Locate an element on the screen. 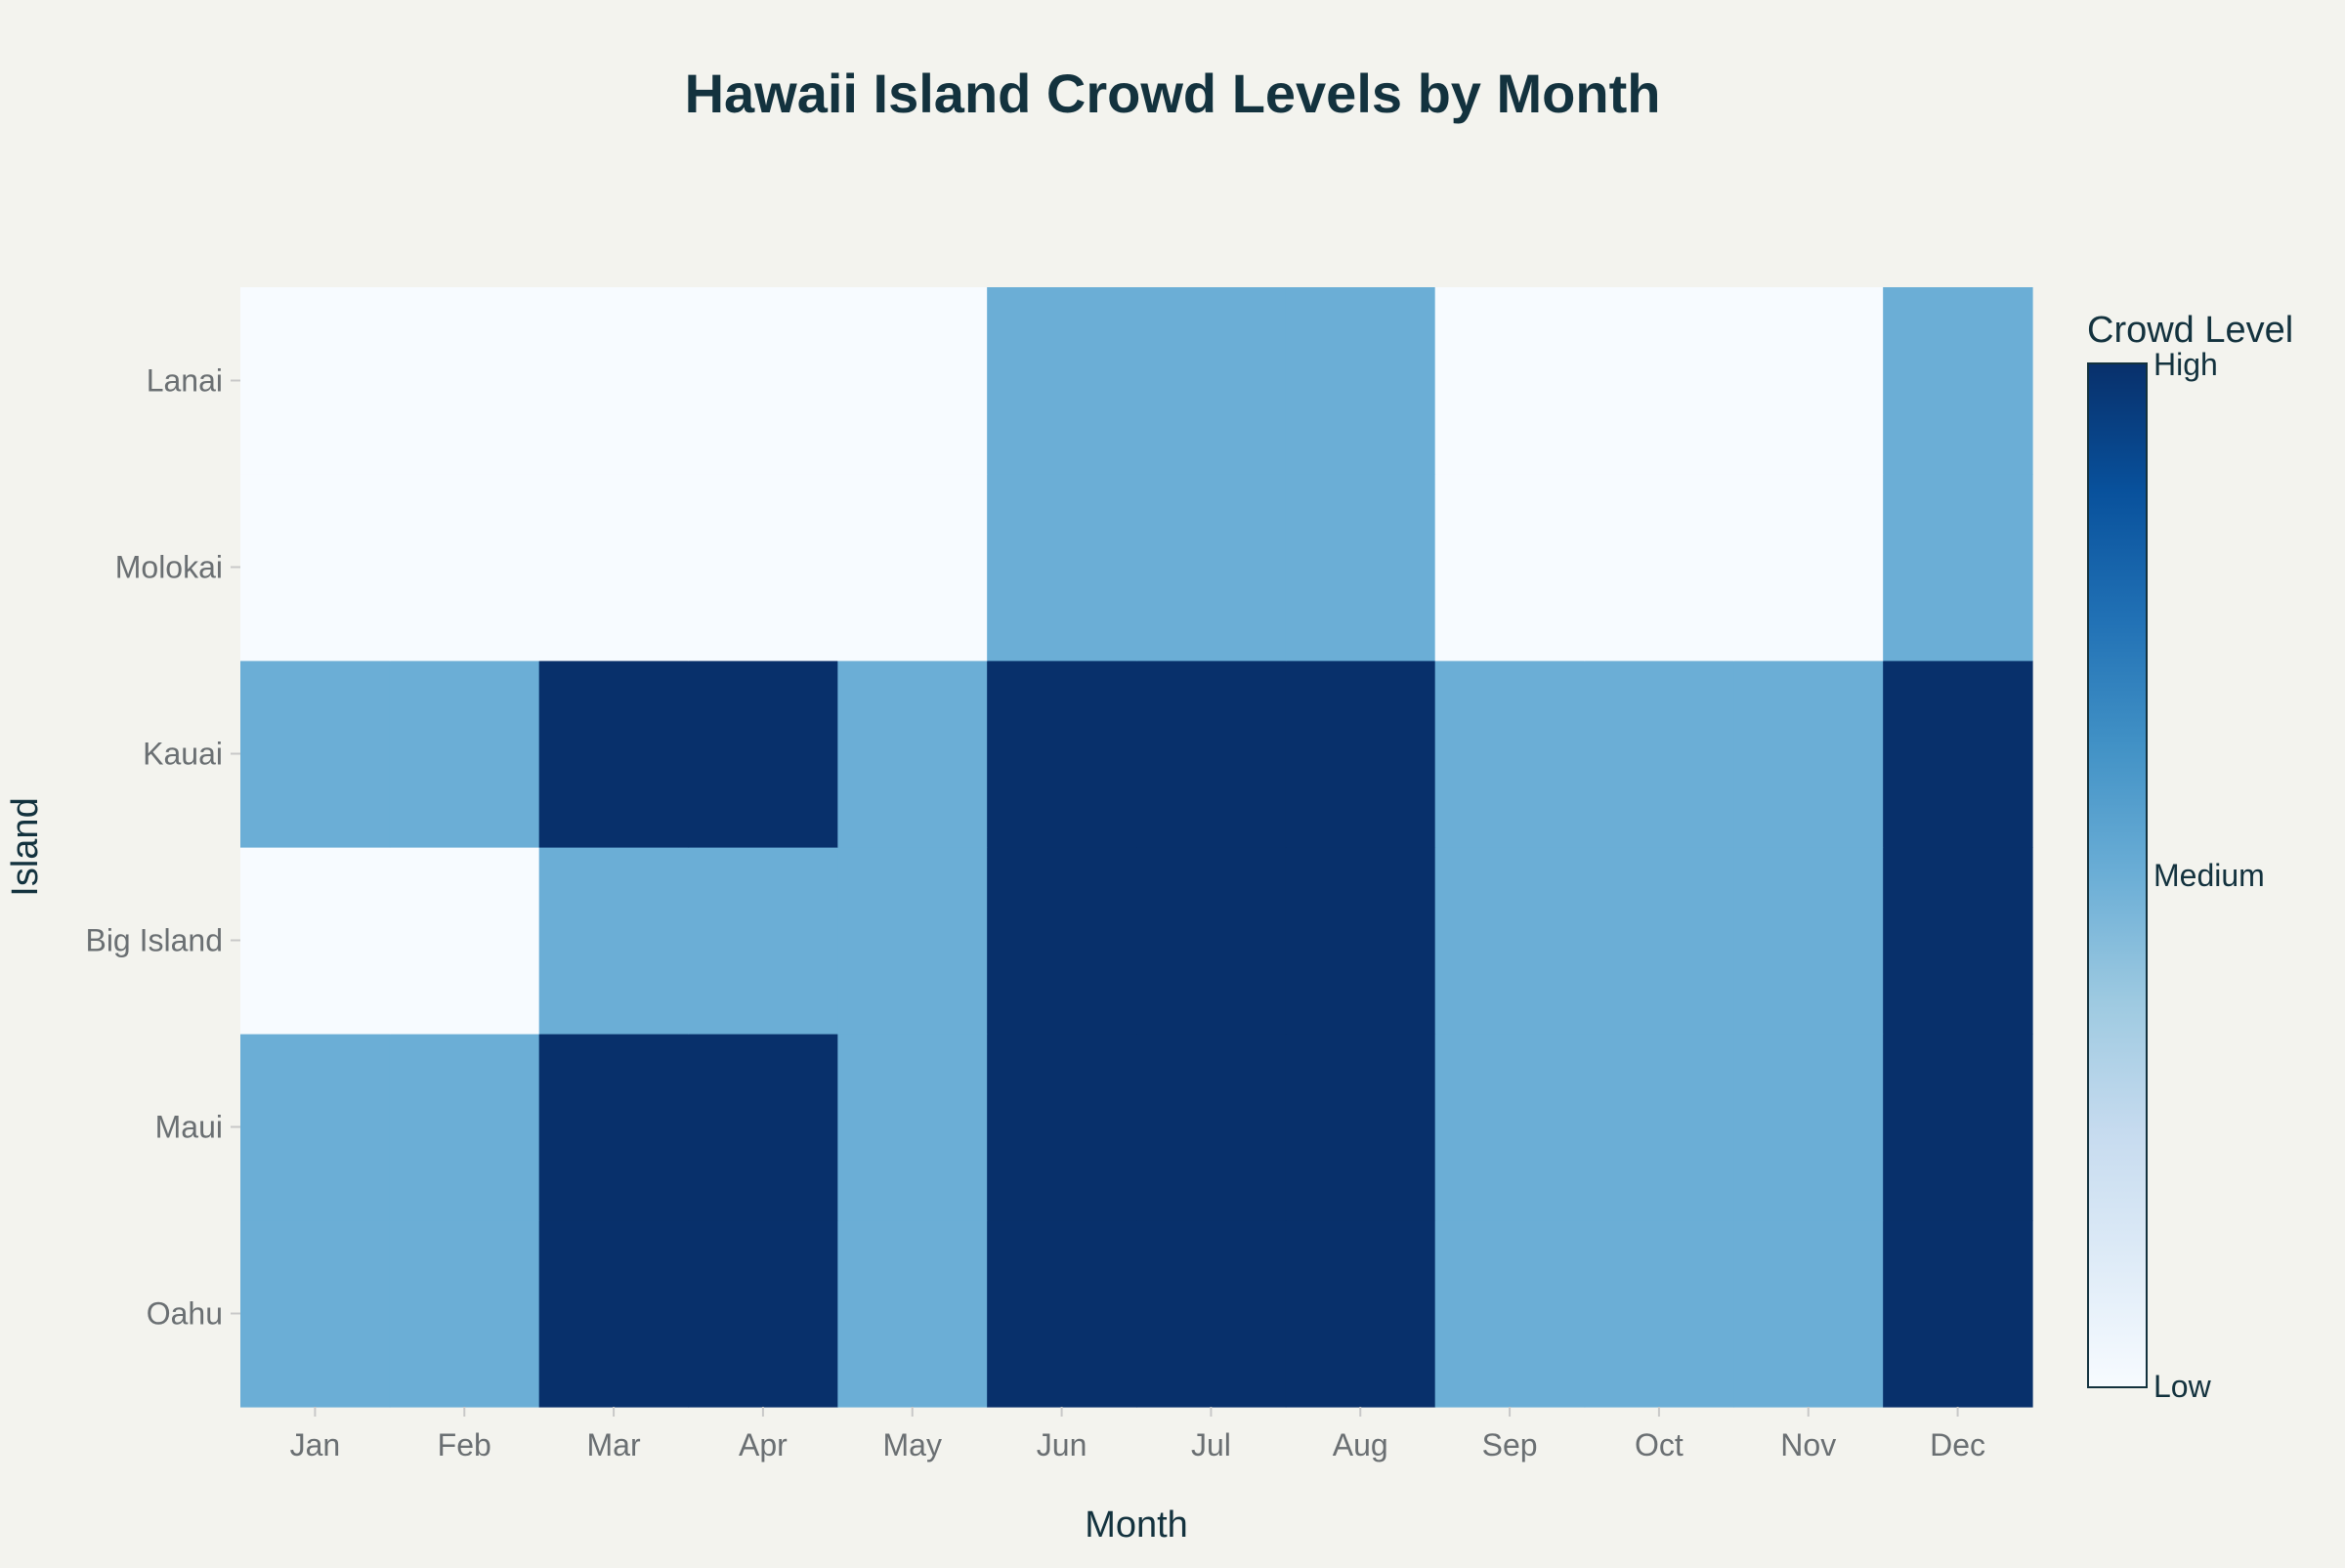 The image size is (2345, 1568). heatmap-cell-lanai-may is located at coordinates (912, 381).